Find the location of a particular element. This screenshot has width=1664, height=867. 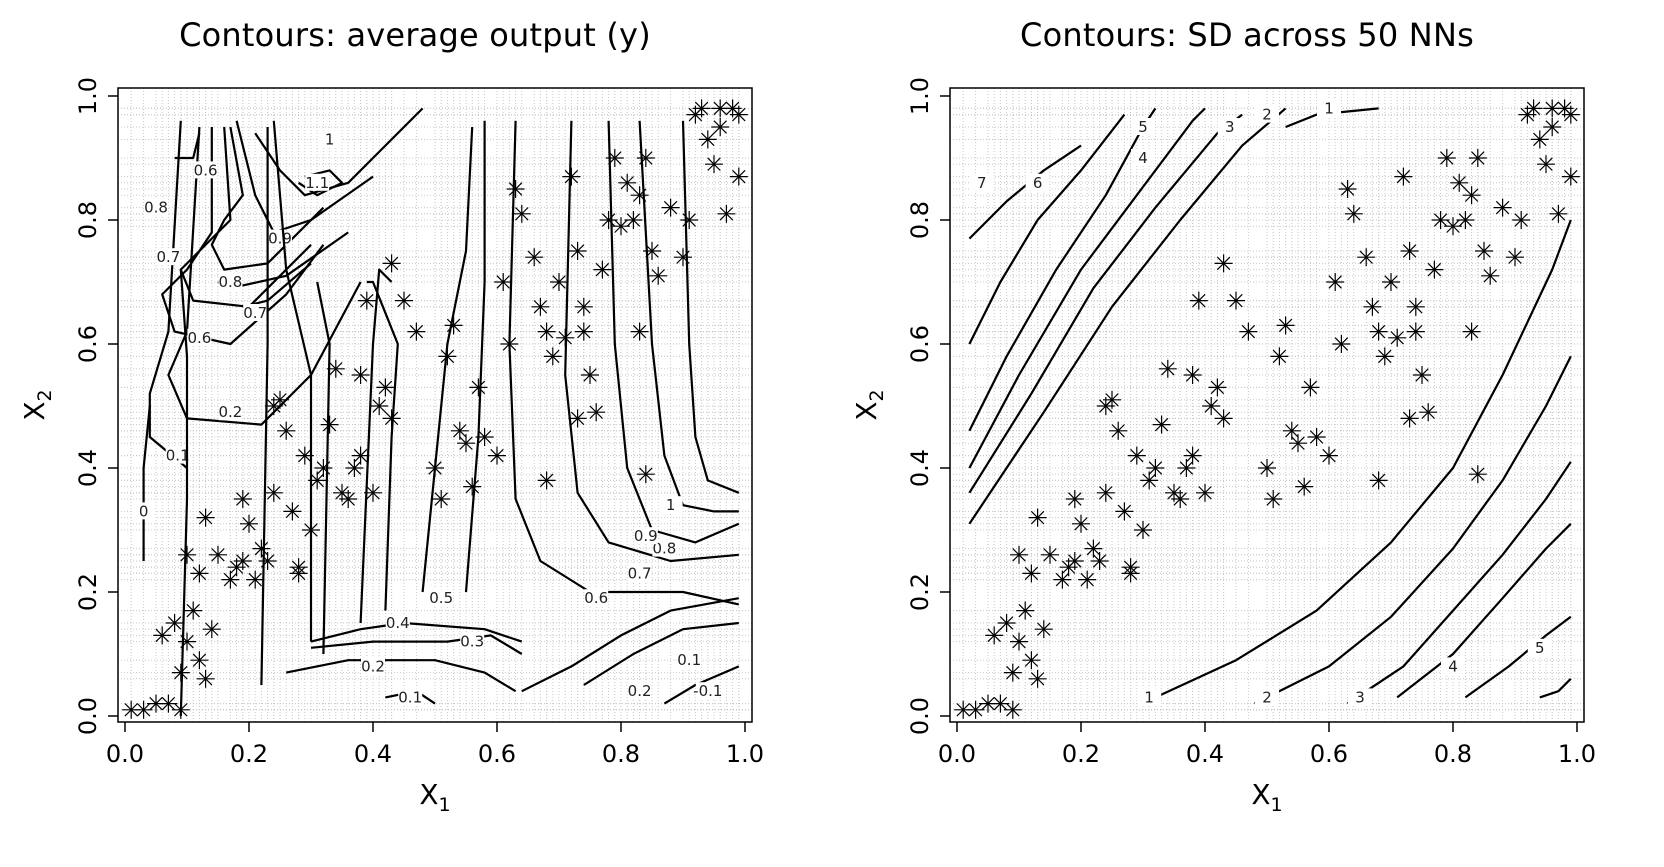

x-tick-label: 0.2 is located at coordinates (1081, 754).